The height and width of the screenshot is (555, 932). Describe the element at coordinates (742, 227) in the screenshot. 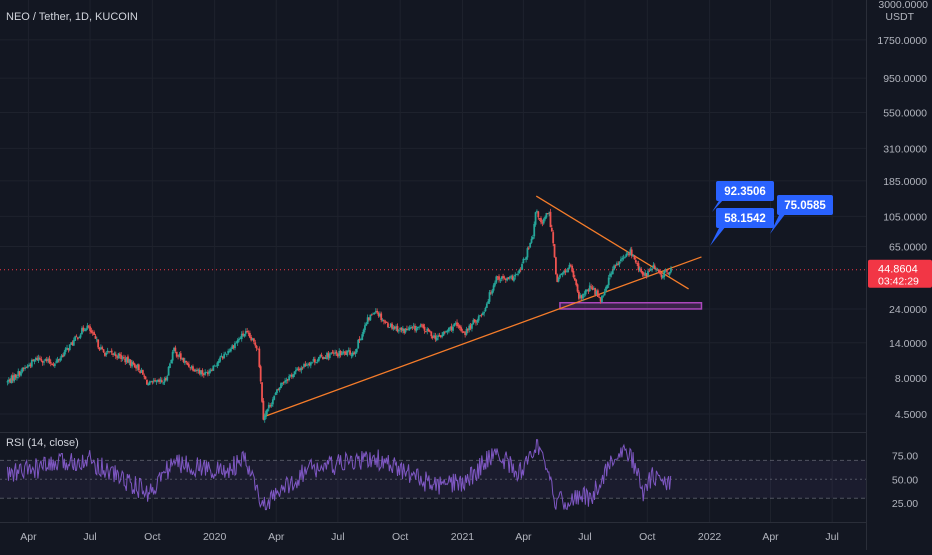

I see `callout-58: 58.1542` at that location.